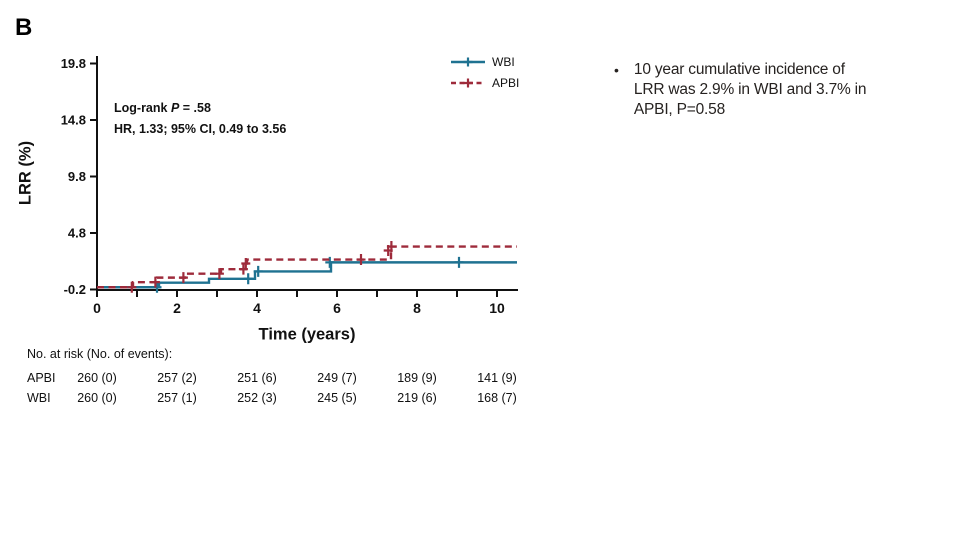 Image resolution: width=960 pixels, height=540 pixels. I want to click on panel-label: B, so click(24, 27).